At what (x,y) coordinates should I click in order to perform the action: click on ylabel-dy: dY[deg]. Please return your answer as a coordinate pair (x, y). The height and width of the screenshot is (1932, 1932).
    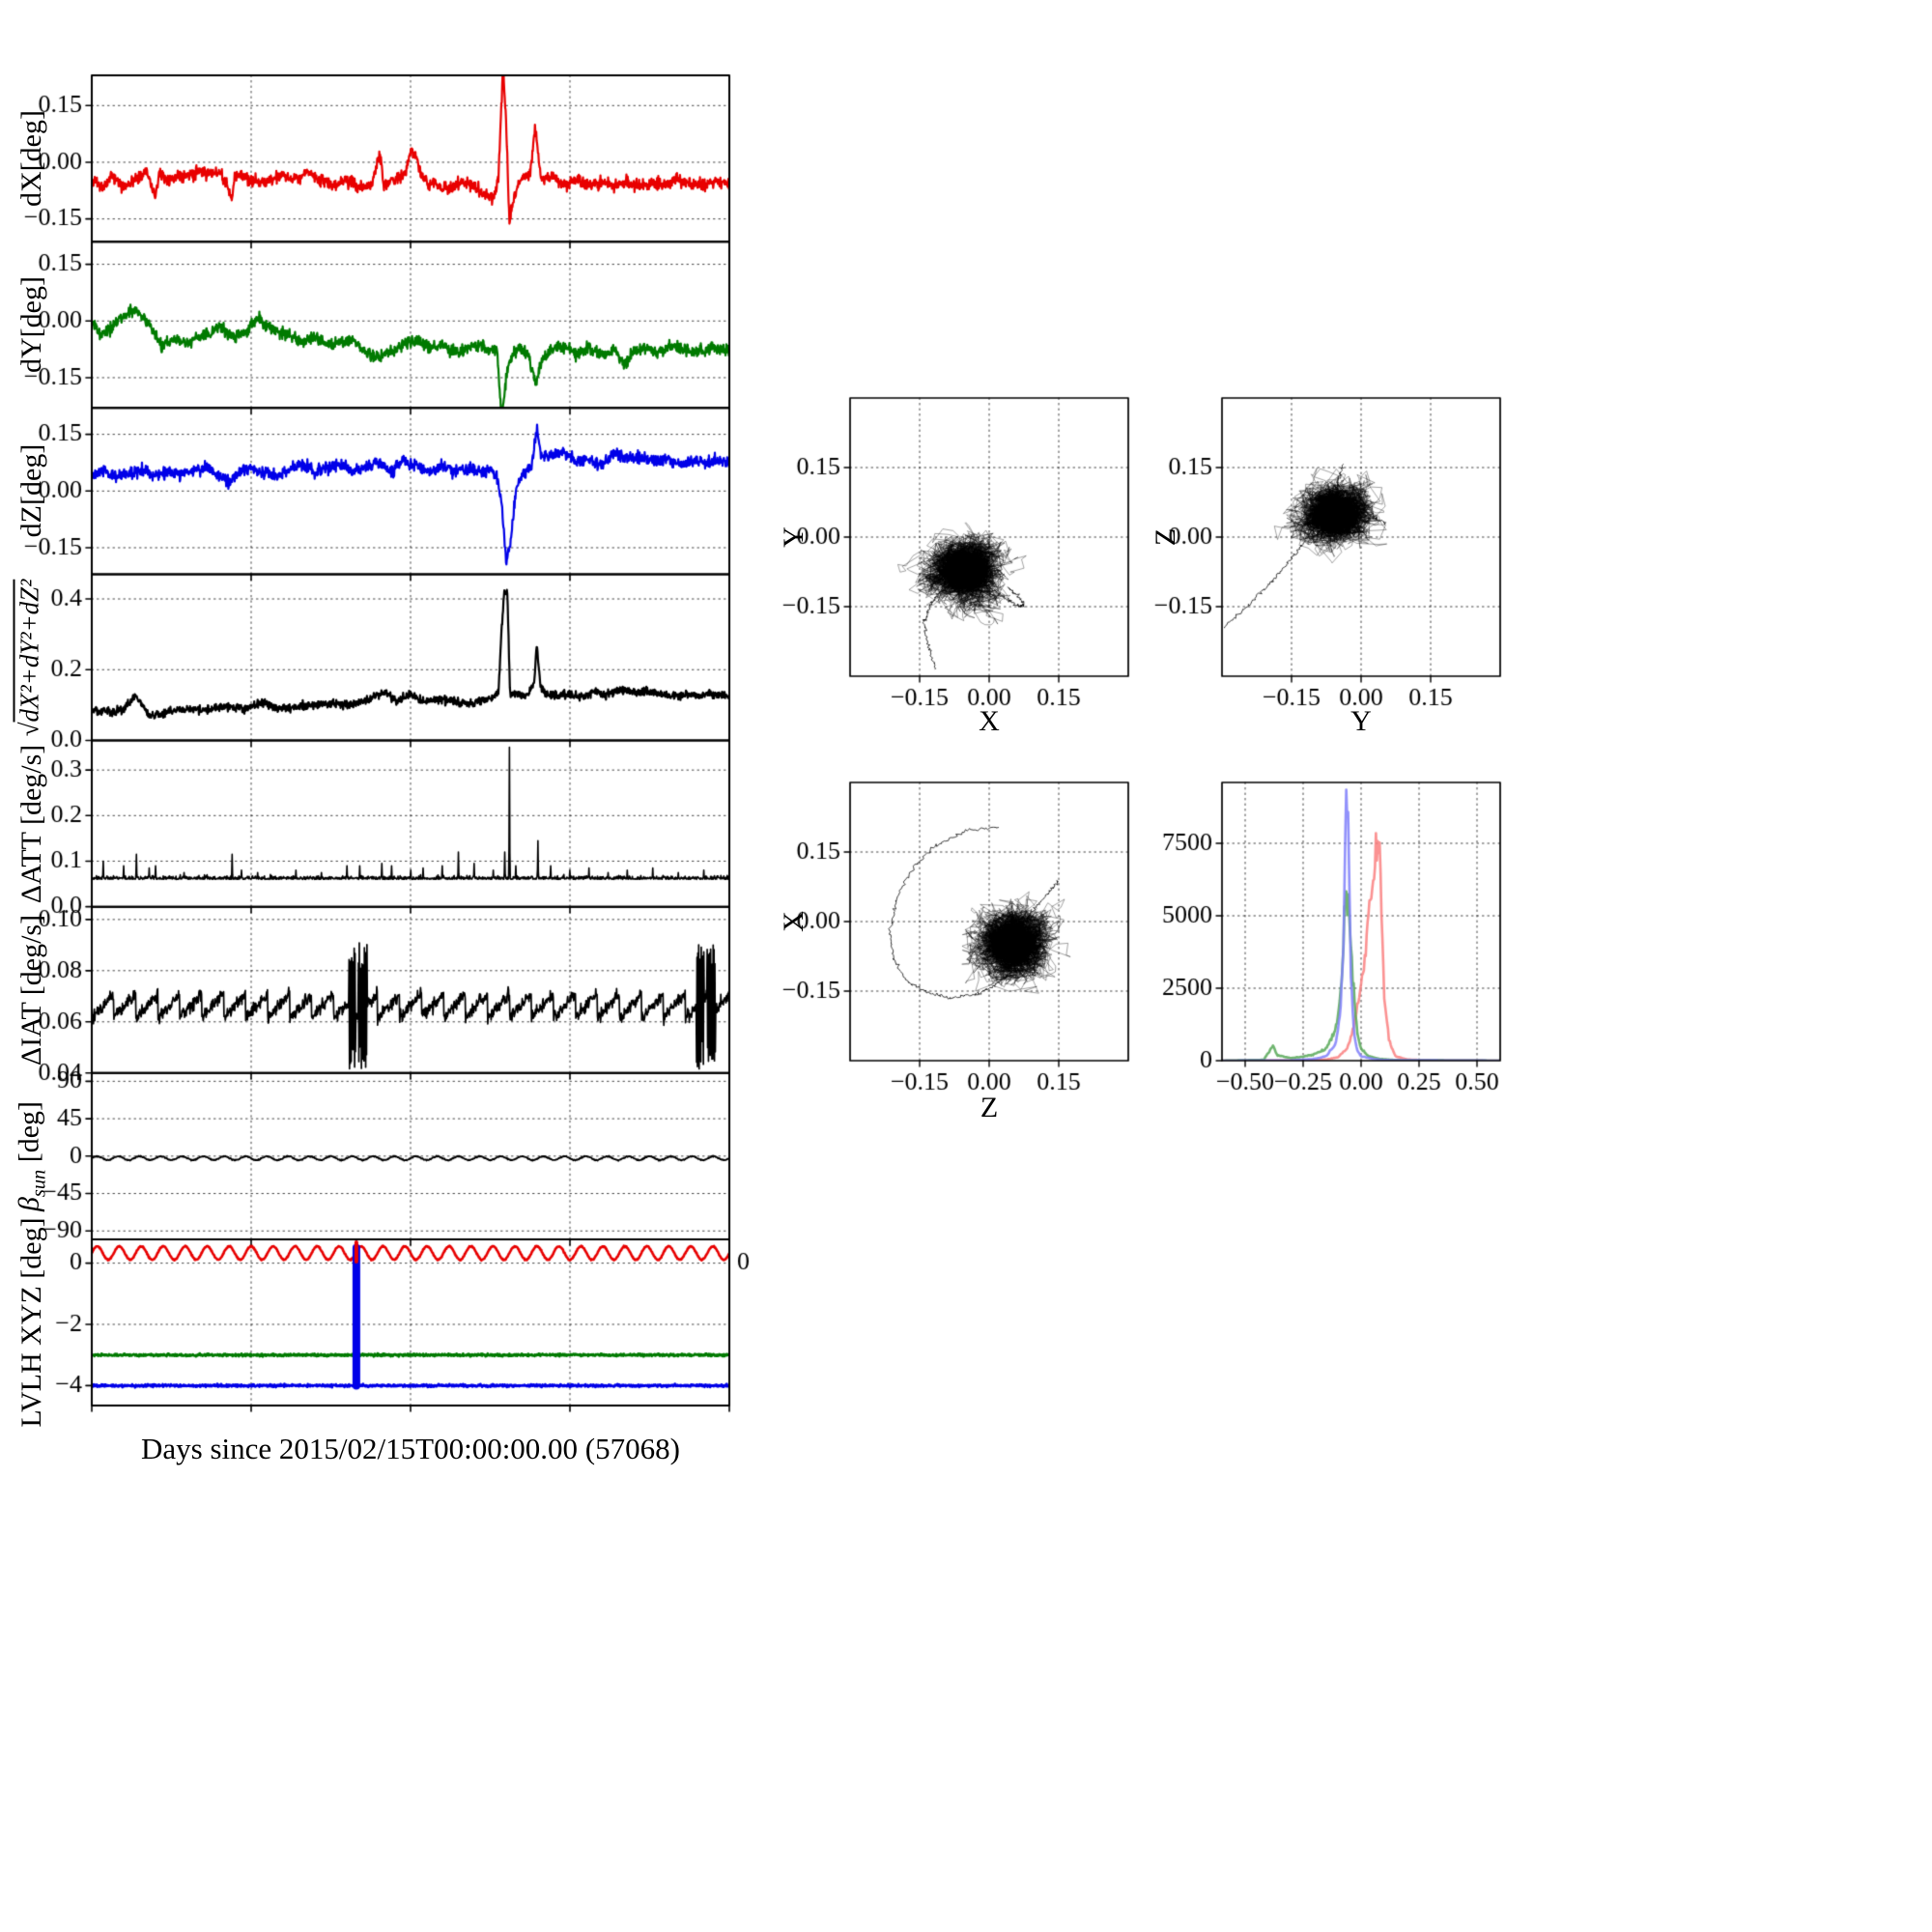
    Looking at the image, I should click on (31, 324).